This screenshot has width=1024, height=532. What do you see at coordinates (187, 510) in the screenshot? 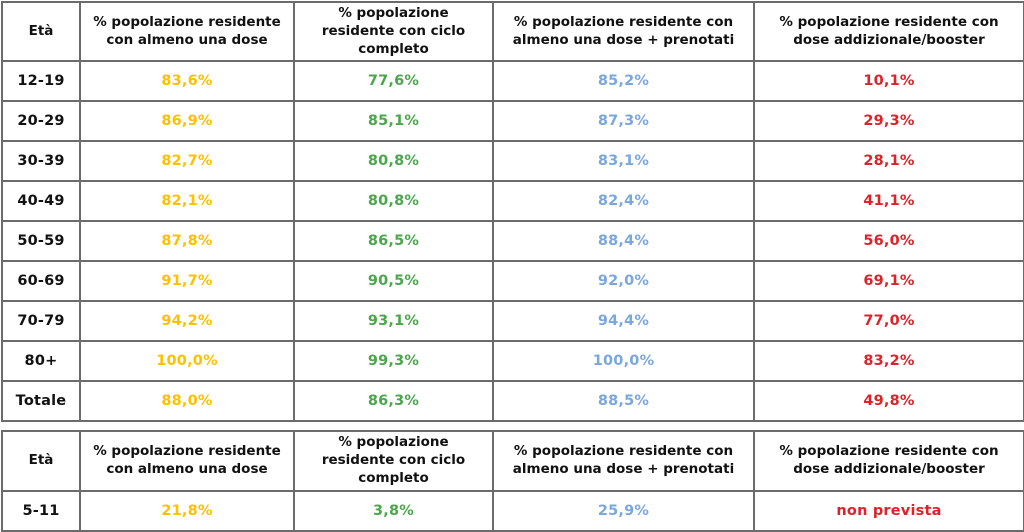
I see `value-cell-one-dose: 21,8%` at bounding box center [187, 510].